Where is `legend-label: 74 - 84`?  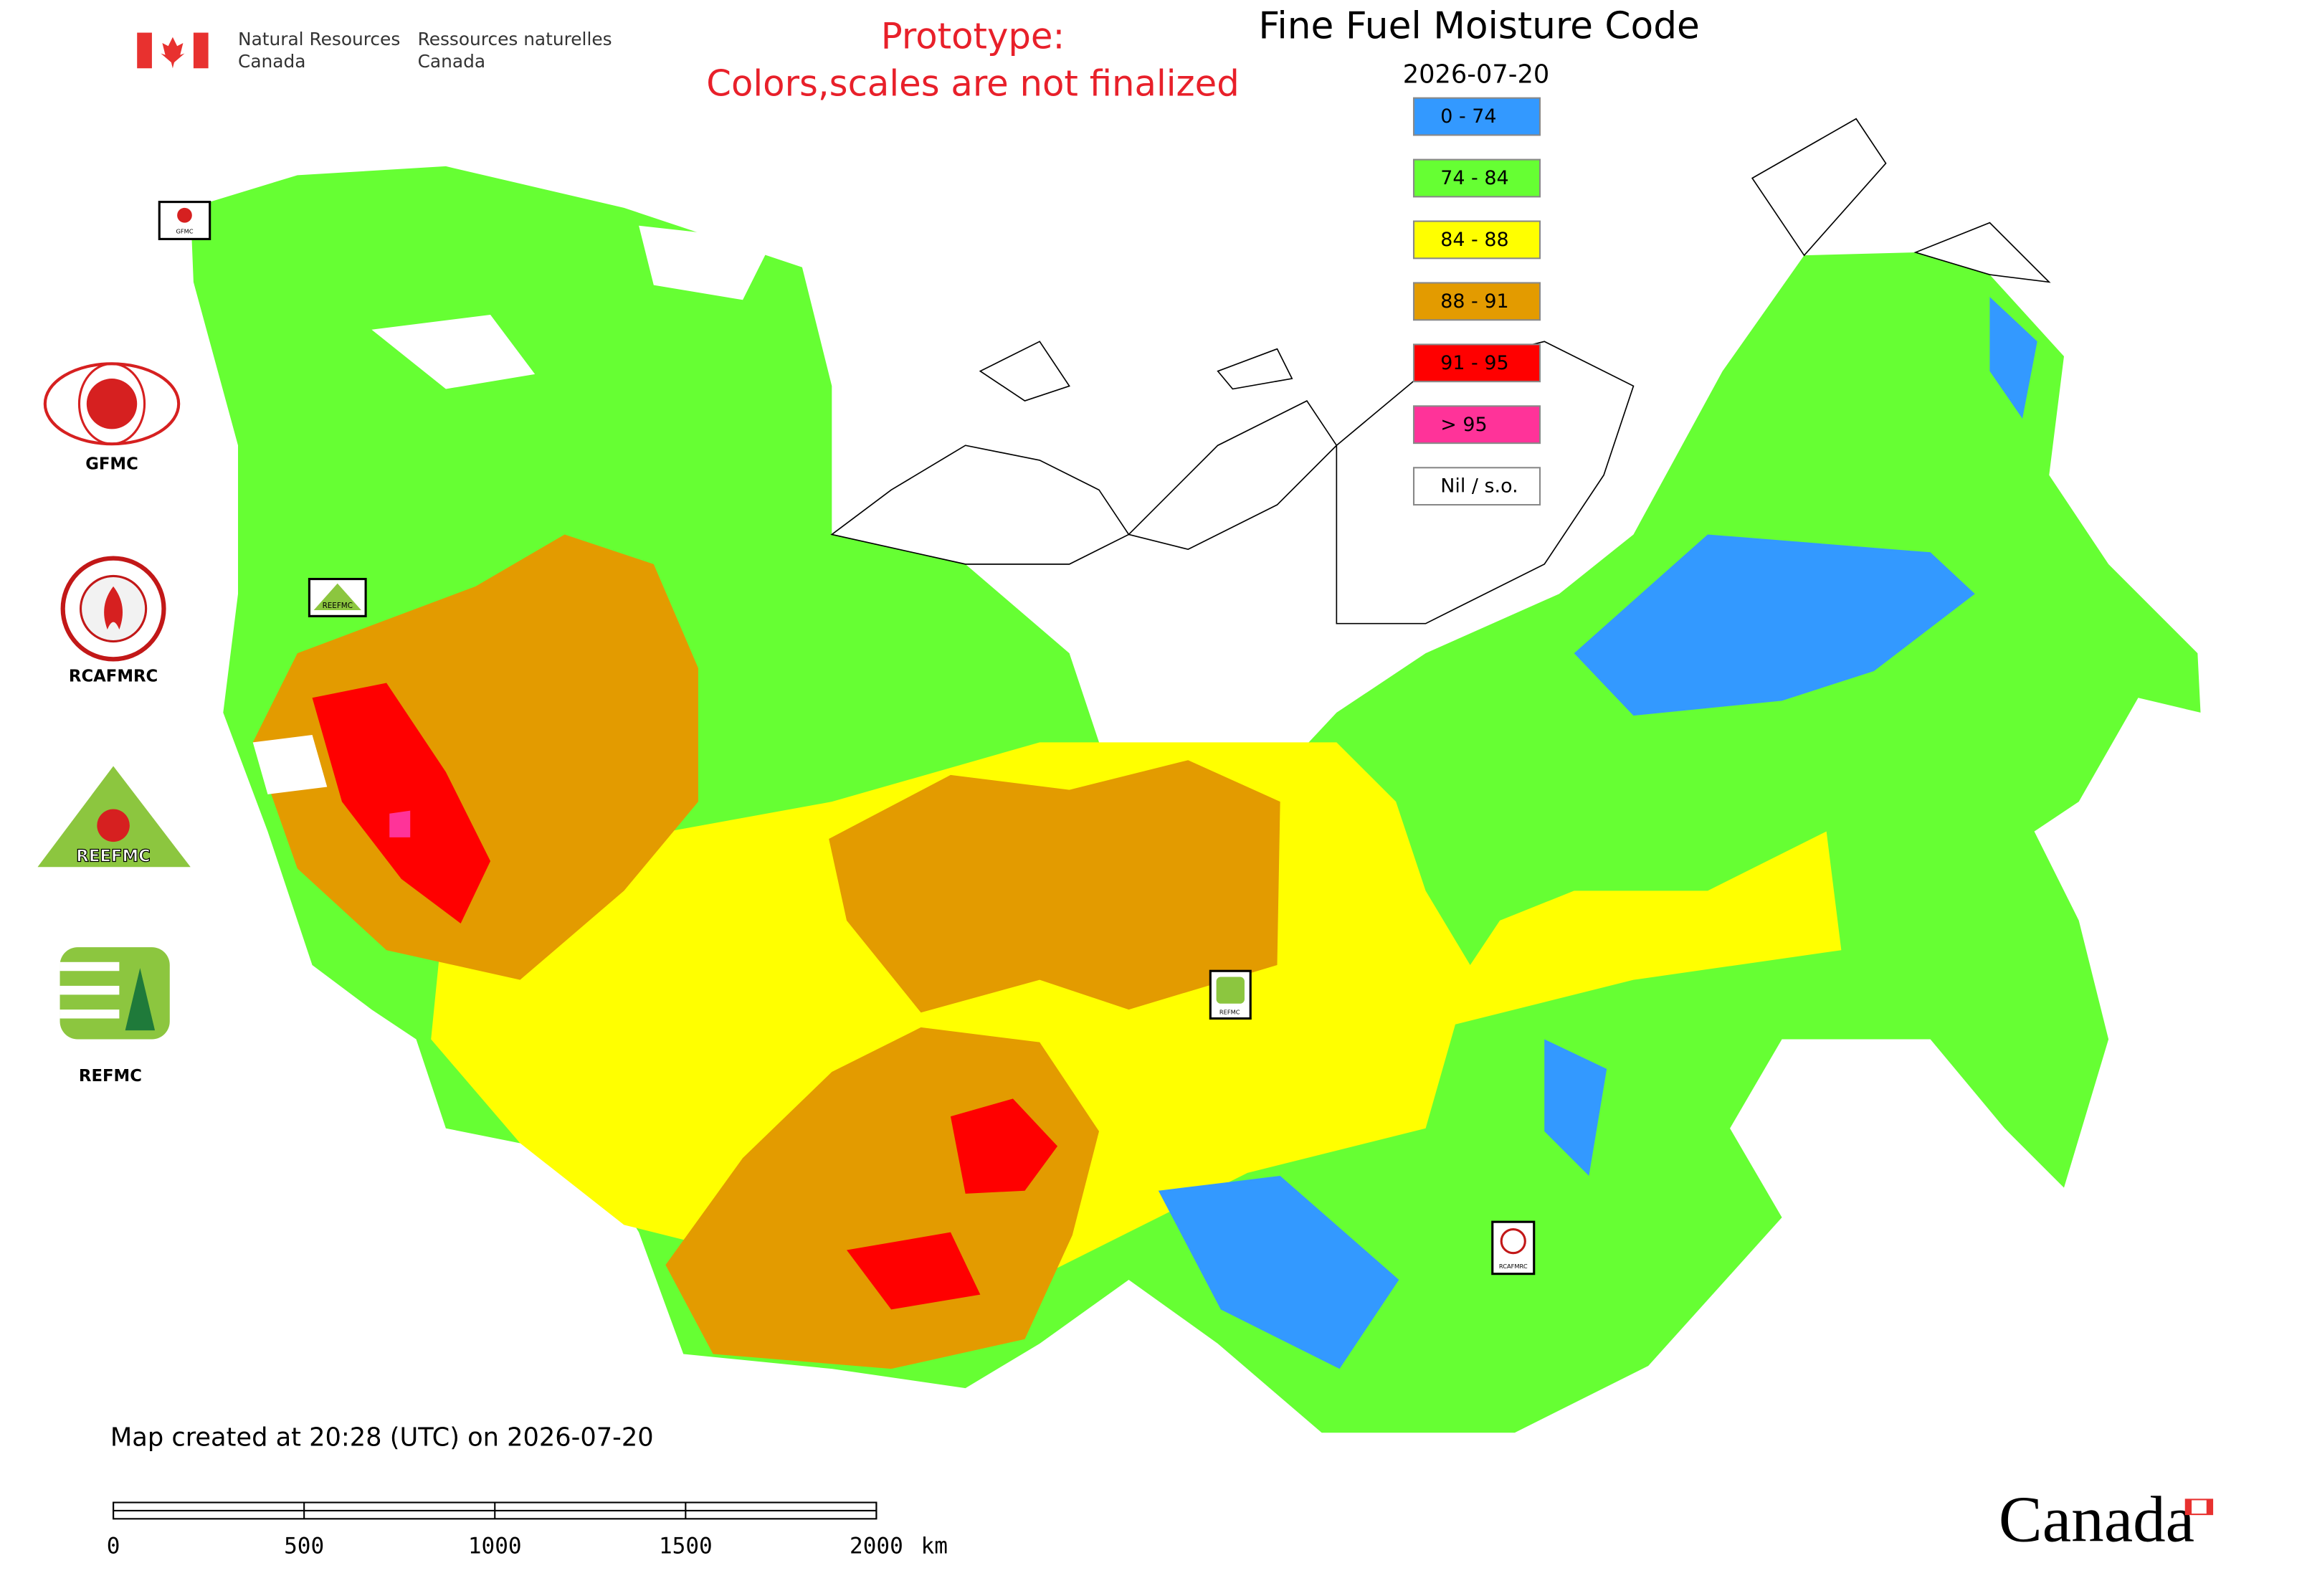
legend-label: 74 - 84 is located at coordinates (1474, 178).